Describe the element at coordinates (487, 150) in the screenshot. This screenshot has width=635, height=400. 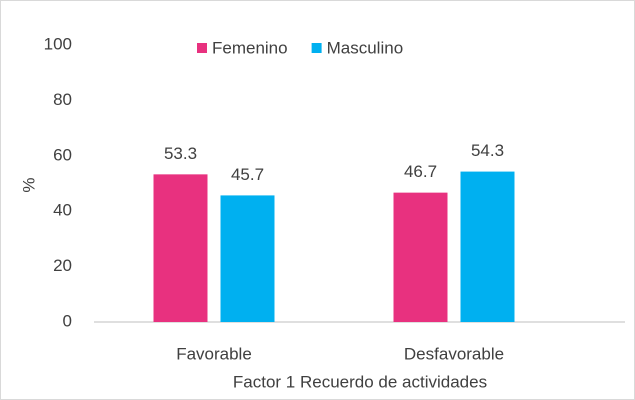
I see `data-label: 54.3` at that location.